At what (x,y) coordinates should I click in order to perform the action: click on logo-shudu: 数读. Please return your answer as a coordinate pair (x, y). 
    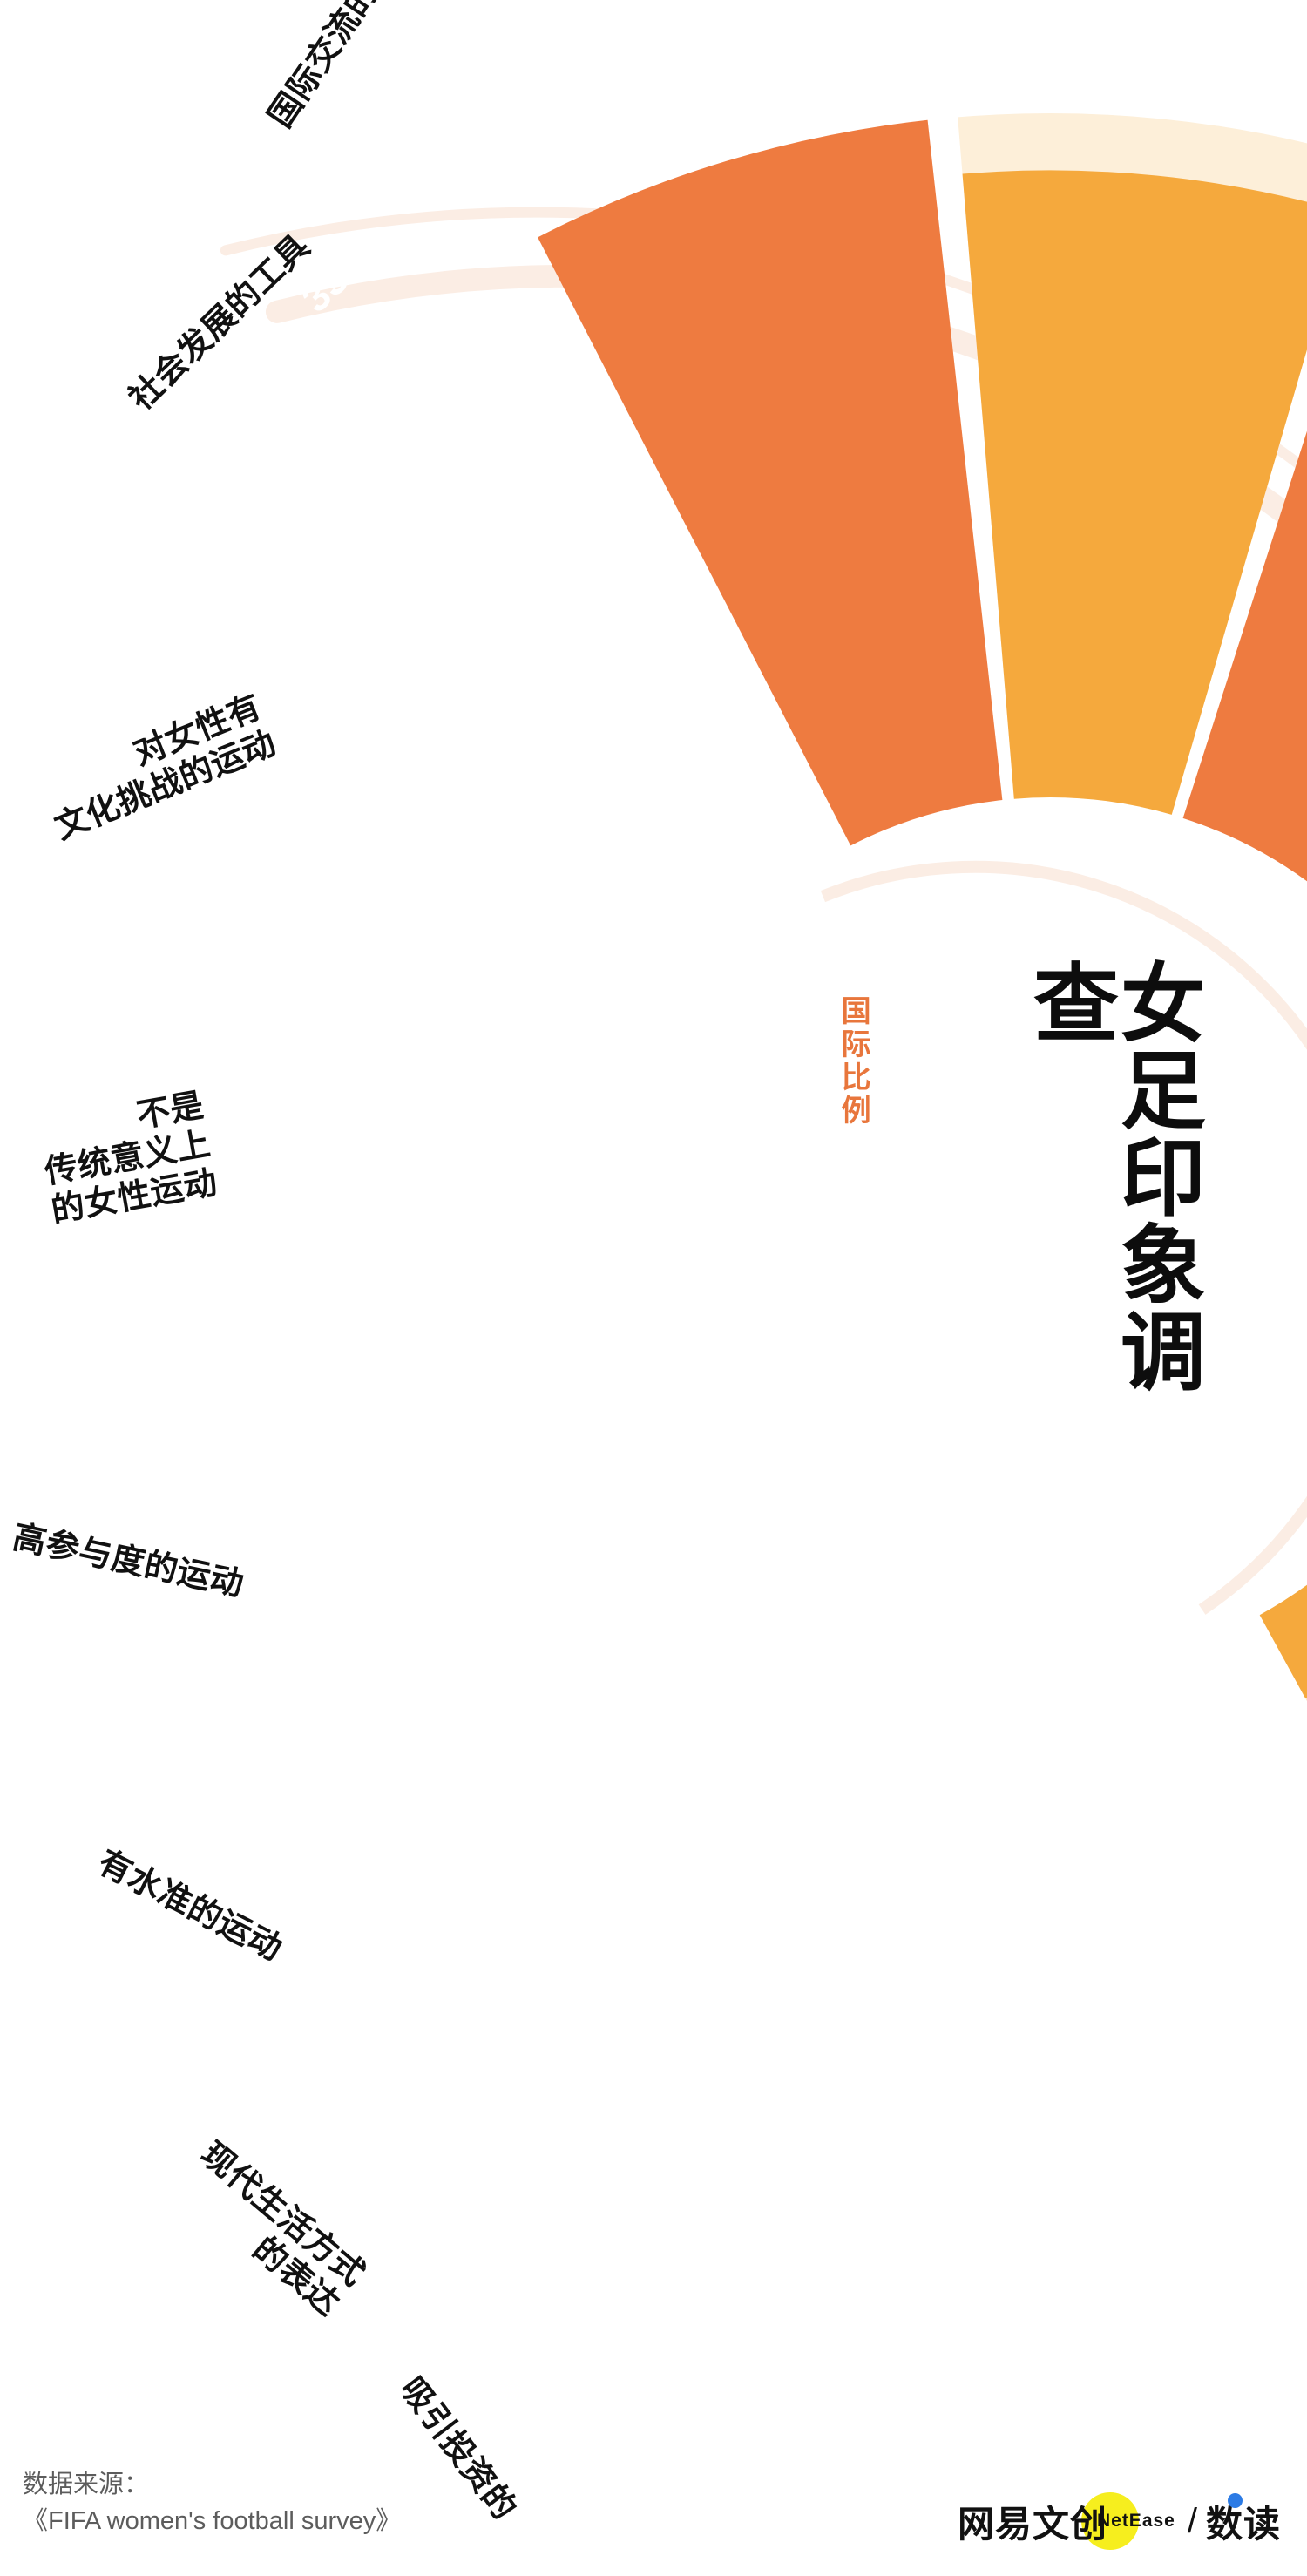
    Looking at the image, I should click on (1243, 2520).